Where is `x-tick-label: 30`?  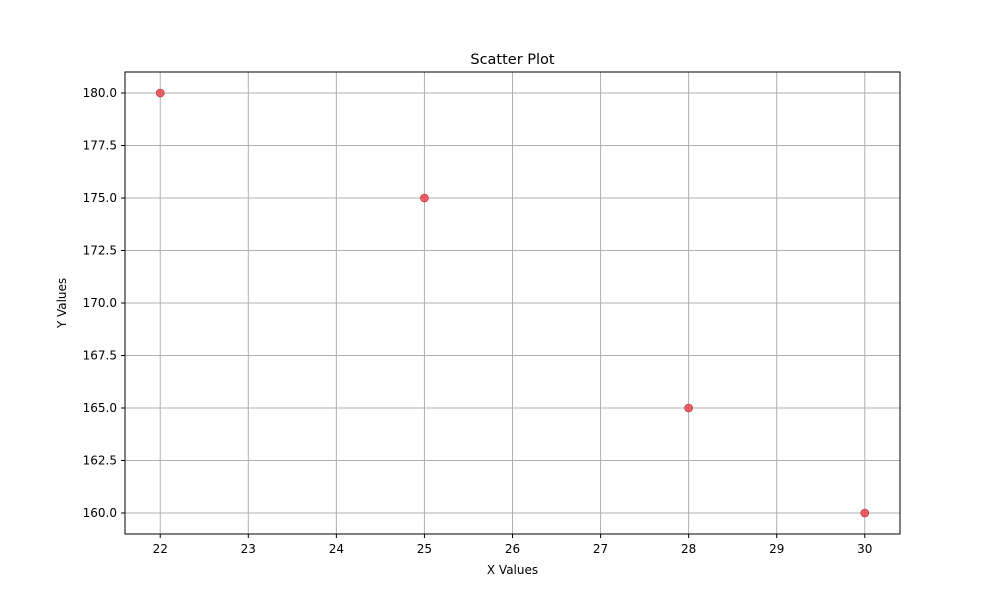
x-tick-label: 30 is located at coordinates (864, 549).